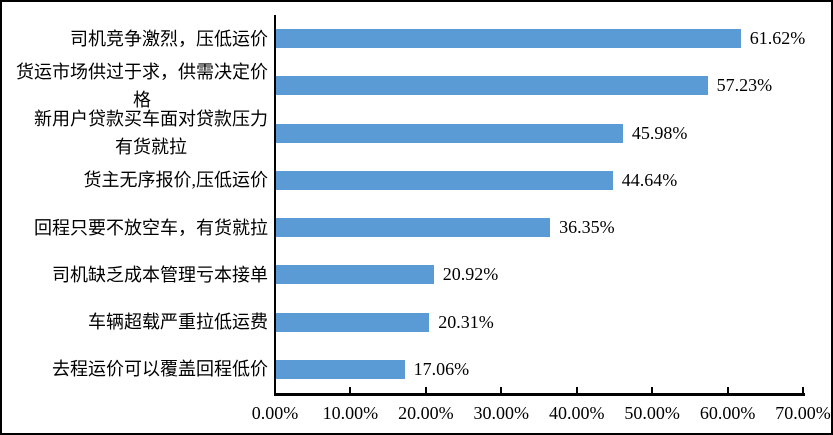 The height and width of the screenshot is (435, 833). Describe the element at coordinates (777, 38) in the screenshot. I see `value-label: 61.62%` at that location.